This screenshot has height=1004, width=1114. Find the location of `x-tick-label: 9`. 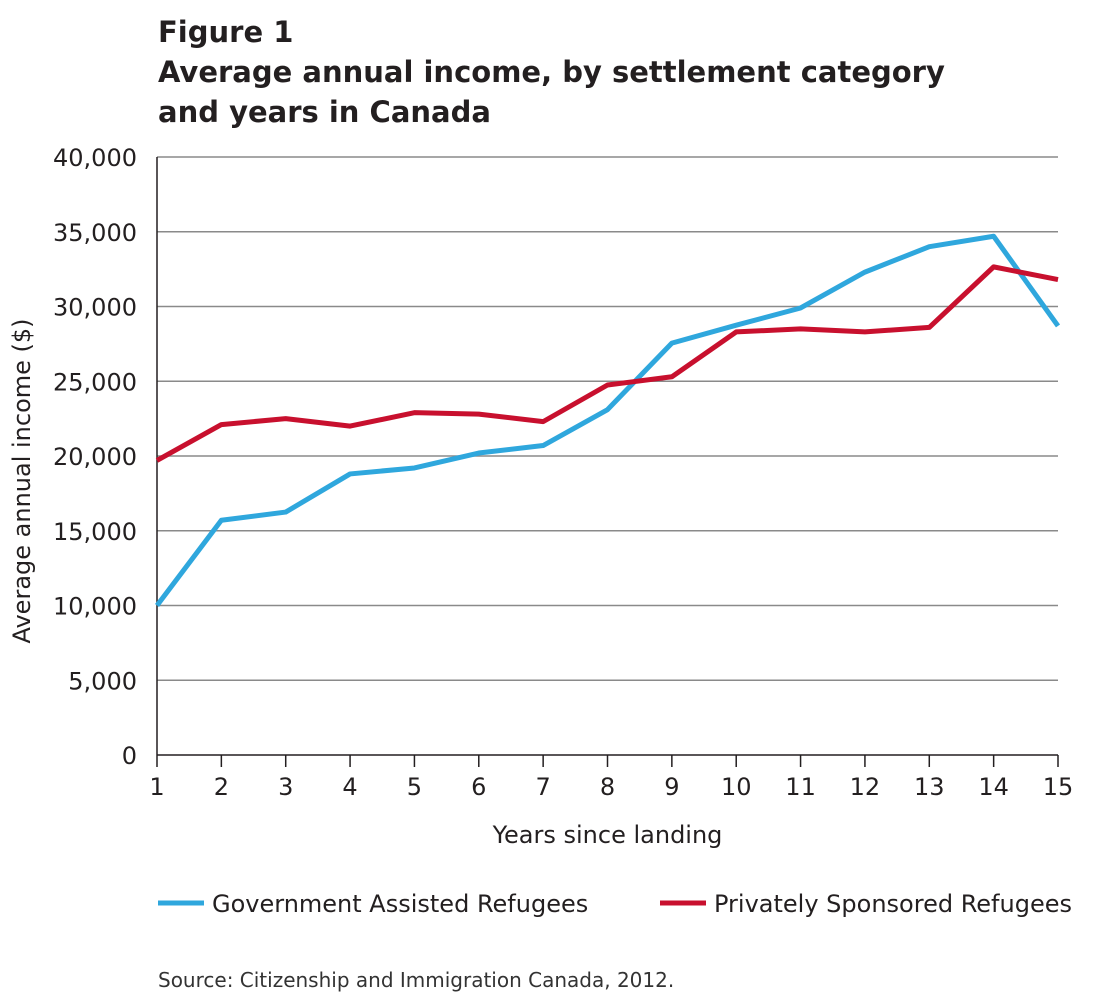

x-tick-label: 9 is located at coordinates (671, 787).